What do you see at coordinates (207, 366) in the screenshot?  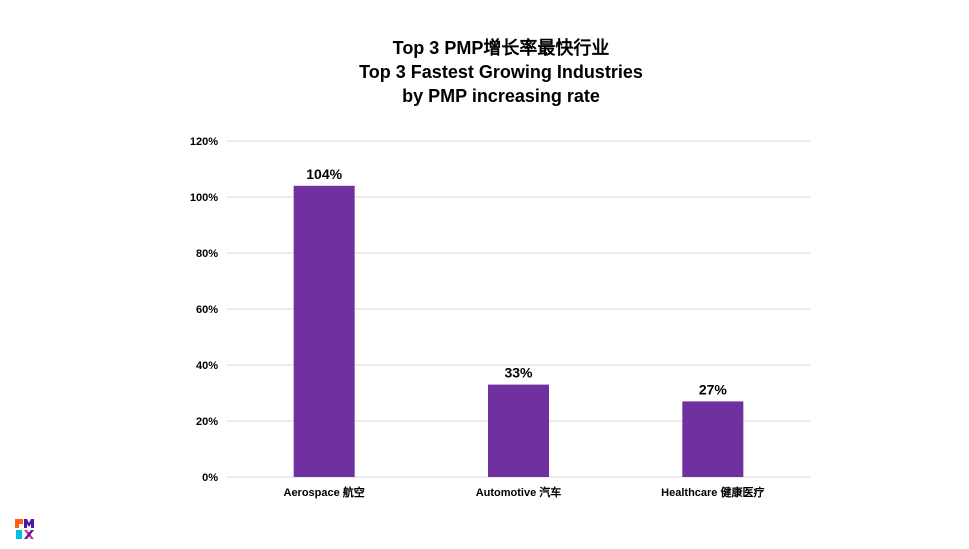 I see `y-tick-label: 40%` at bounding box center [207, 366].